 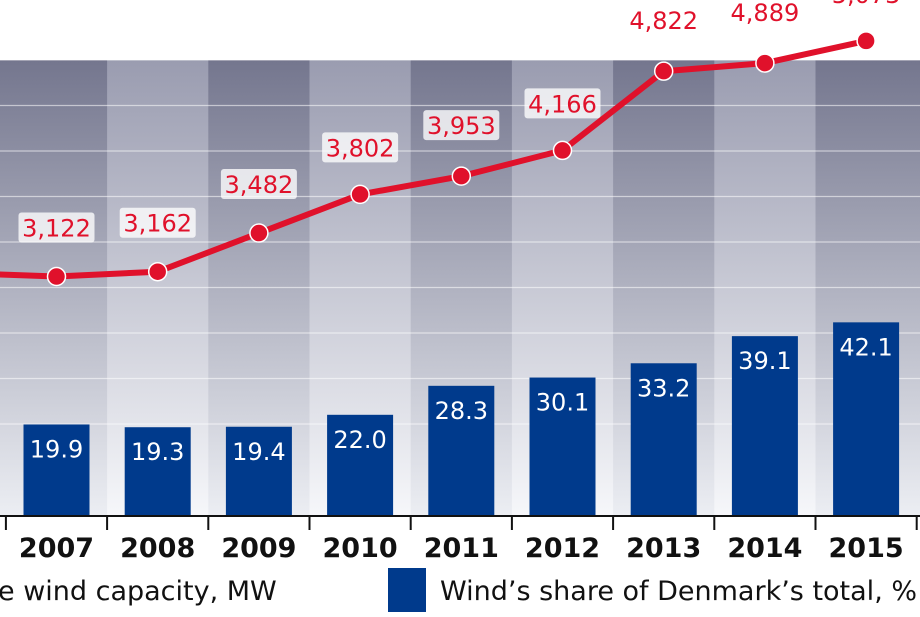 I want to click on line-label-2008: 3,162, so click(x=157, y=224).